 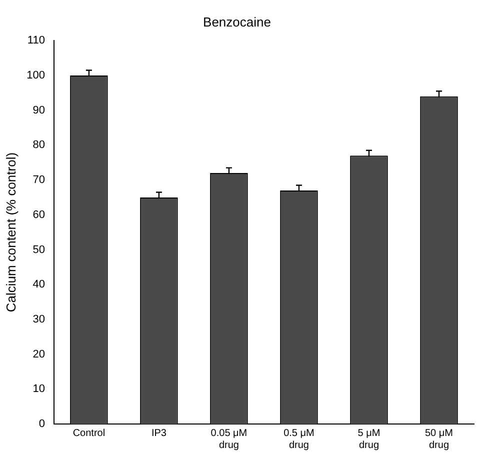 I want to click on y-tick-label: 110, so click(x=36, y=40).